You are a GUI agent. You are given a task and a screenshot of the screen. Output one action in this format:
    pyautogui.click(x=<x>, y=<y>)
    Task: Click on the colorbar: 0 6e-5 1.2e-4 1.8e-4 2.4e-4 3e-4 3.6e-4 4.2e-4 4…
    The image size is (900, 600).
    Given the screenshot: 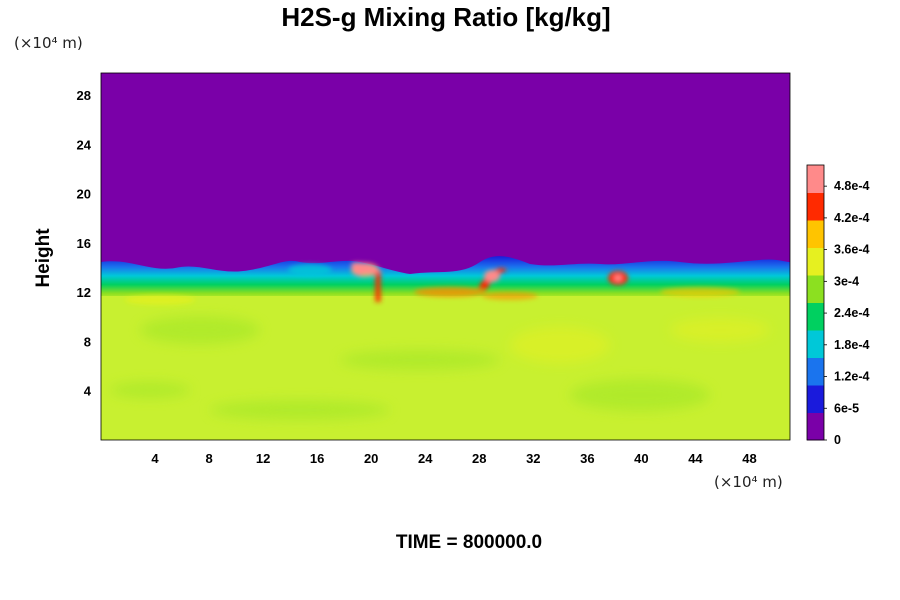 What is the action you would take?
    pyautogui.click(x=837, y=305)
    